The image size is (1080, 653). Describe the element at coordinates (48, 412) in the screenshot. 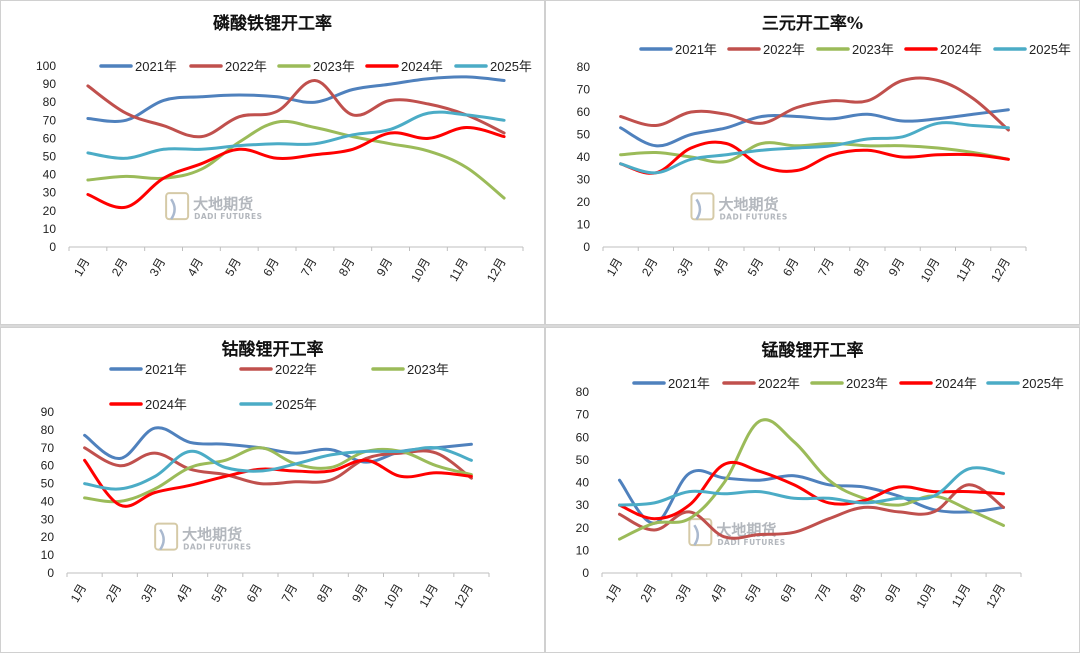

I see `y-tick-label: 90` at that location.